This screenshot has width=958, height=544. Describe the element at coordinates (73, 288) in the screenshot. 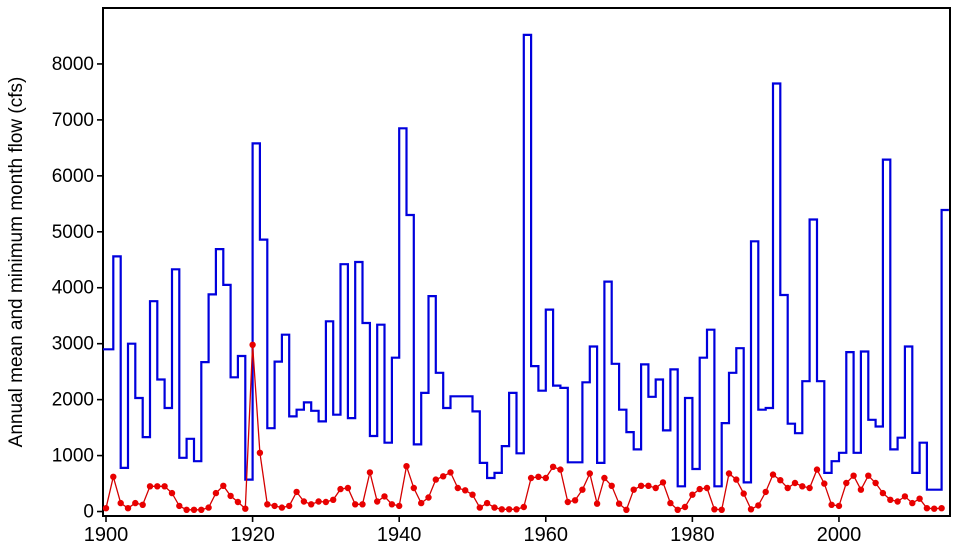

I see `y-axis-tick-labels: 0 1000 2000 3000 4000 5000 6000 7000 8000` at that location.